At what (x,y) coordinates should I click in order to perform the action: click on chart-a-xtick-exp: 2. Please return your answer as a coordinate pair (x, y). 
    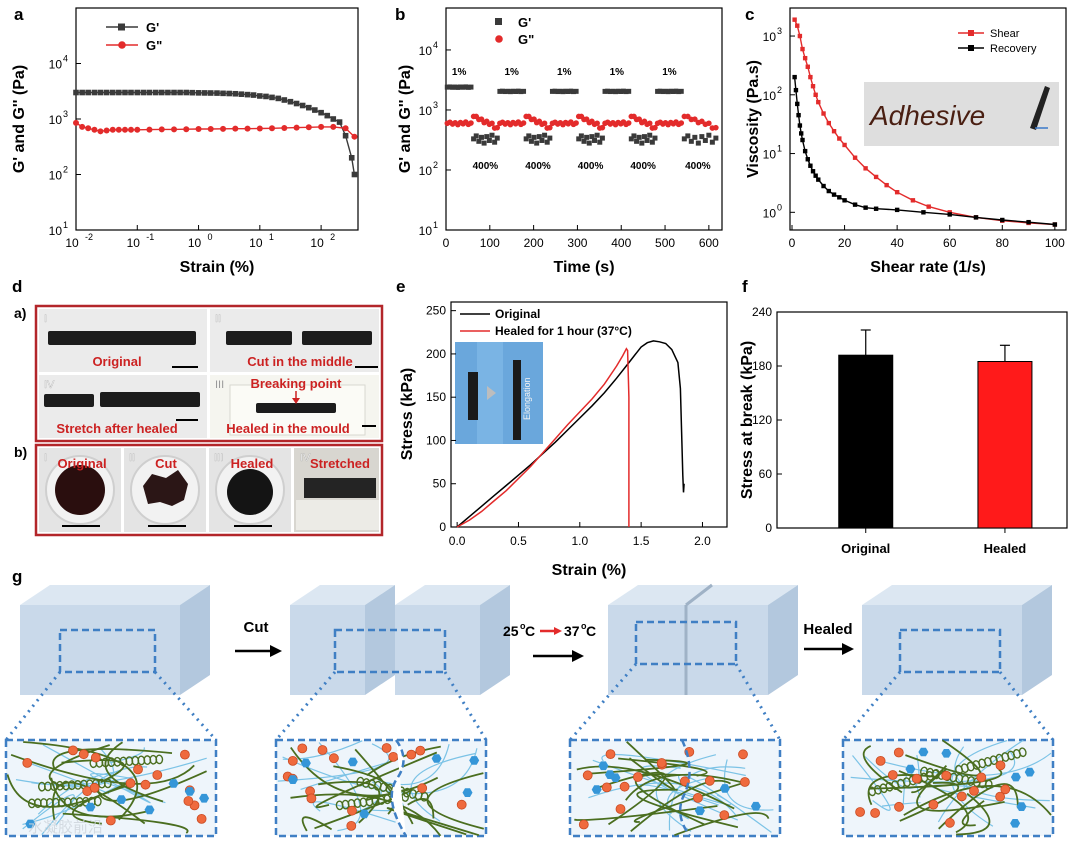
    Looking at the image, I should click on (332, 237).